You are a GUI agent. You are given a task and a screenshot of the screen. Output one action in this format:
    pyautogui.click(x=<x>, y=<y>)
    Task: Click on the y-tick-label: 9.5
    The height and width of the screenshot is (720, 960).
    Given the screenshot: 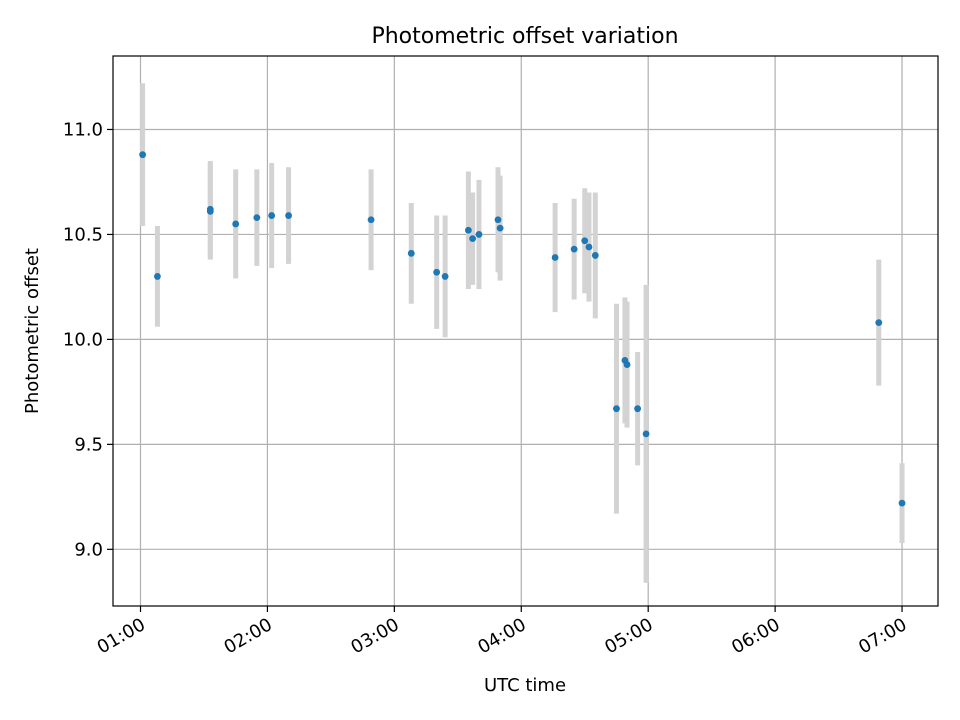 What is the action you would take?
    pyautogui.click(x=88, y=444)
    